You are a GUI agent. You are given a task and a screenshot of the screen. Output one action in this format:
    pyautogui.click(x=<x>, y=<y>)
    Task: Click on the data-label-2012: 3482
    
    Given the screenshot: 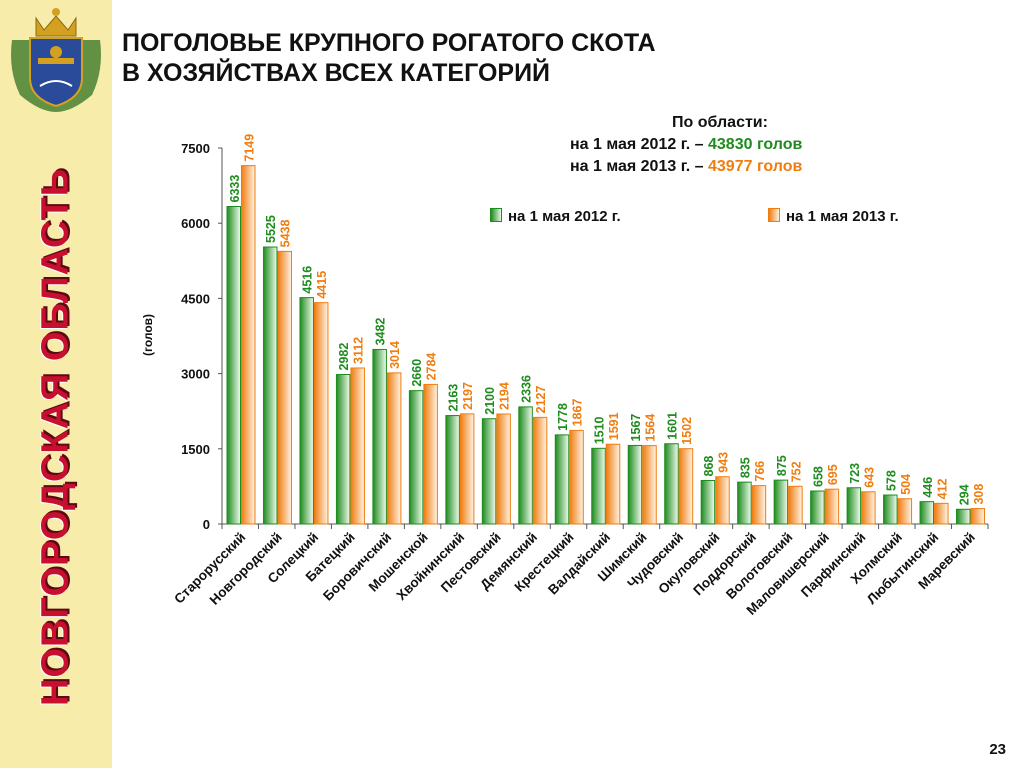 What is the action you would take?
    pyautogui.click(x=381, y=332)
    